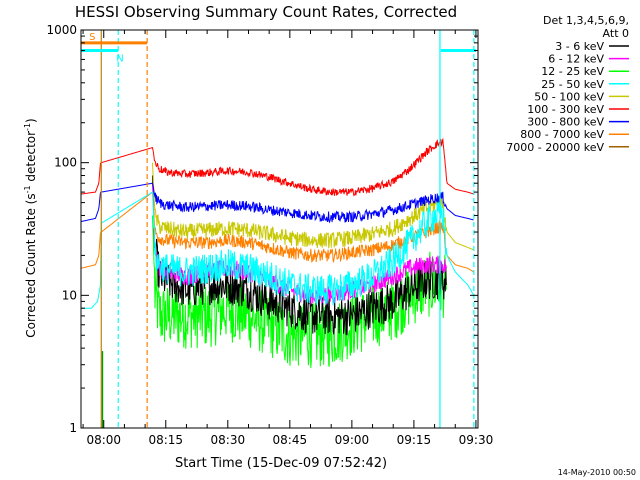 This screenshot has height=480, width=640. I want to click on footer-date: 14-May-2010 00:50, so click(597, 472).